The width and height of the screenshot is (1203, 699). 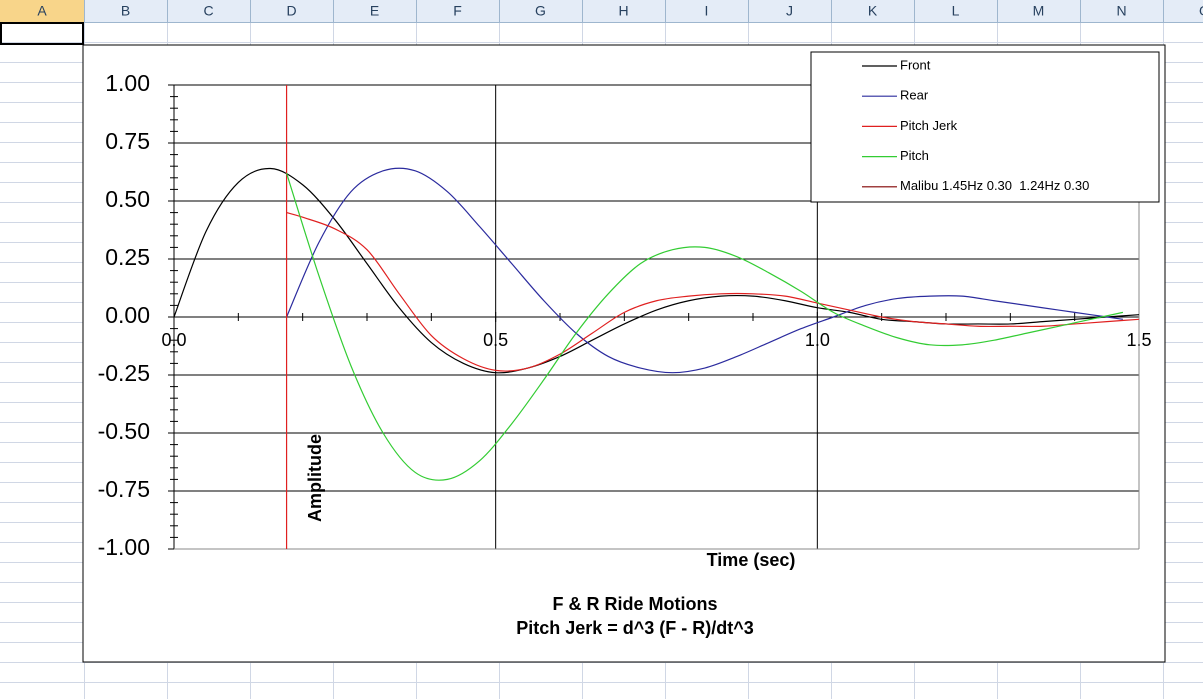 I want to click on chart-subtitle: Pitch Jerk = d^3 (F - R)/dt^3, so click(x=635, y=628).